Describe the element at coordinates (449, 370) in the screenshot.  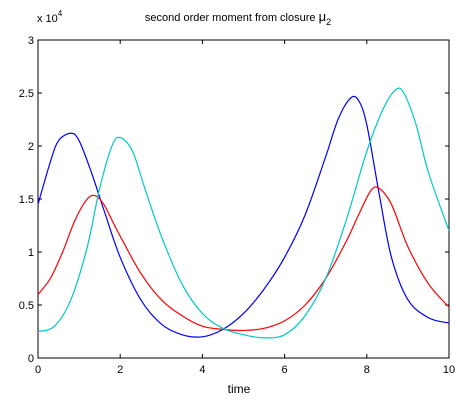
I see `x-tick-label: 10` at that location.